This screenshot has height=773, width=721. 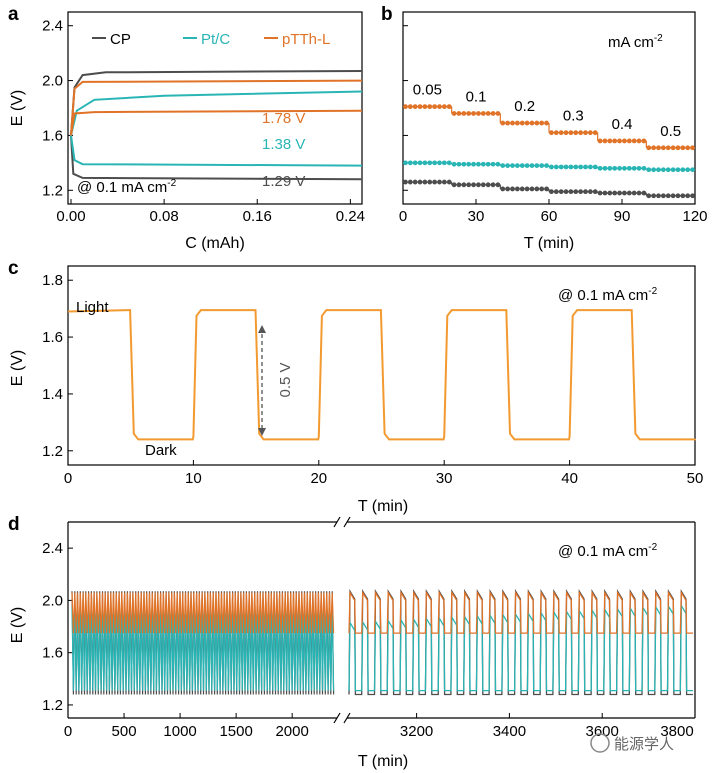 I want to click on annotation-1-78v: 1.78 V, so click(x=283, y=118).